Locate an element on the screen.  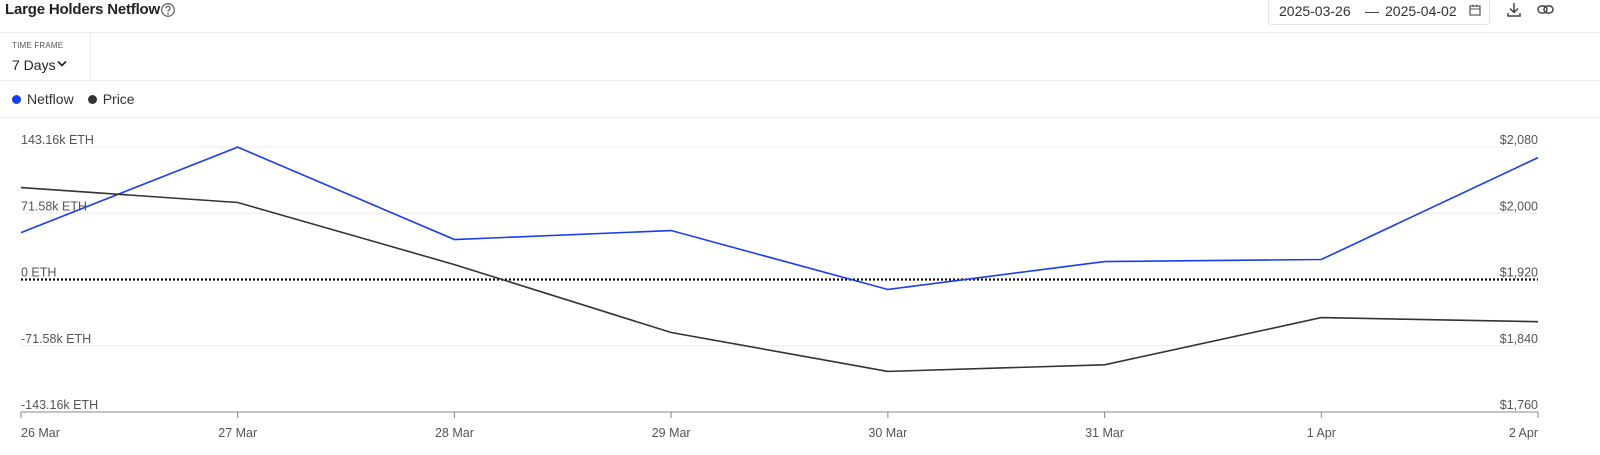
date-end: 2025-04-02 is located at coordinates (1421, 11).